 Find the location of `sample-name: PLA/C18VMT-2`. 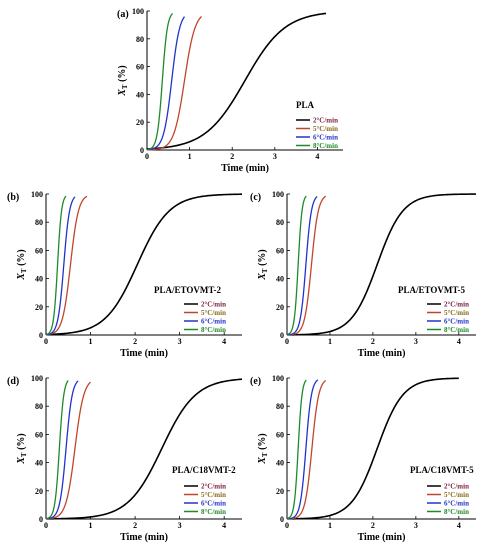

sample-name: PLA/C18VMT-2 is located at coordinates (204, 470).